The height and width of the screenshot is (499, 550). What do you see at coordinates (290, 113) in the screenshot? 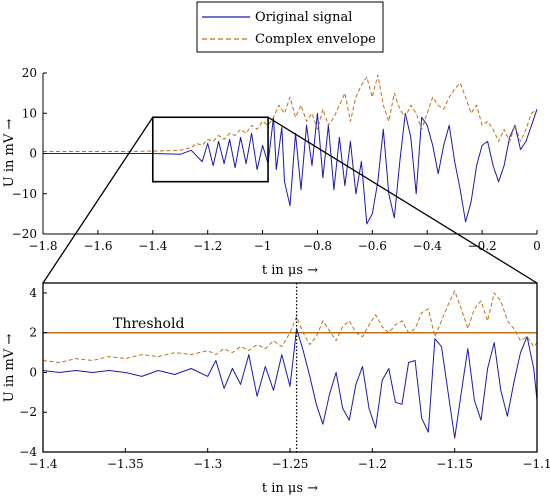
I see `top-series-envelope` at bounding box center [290, 113].